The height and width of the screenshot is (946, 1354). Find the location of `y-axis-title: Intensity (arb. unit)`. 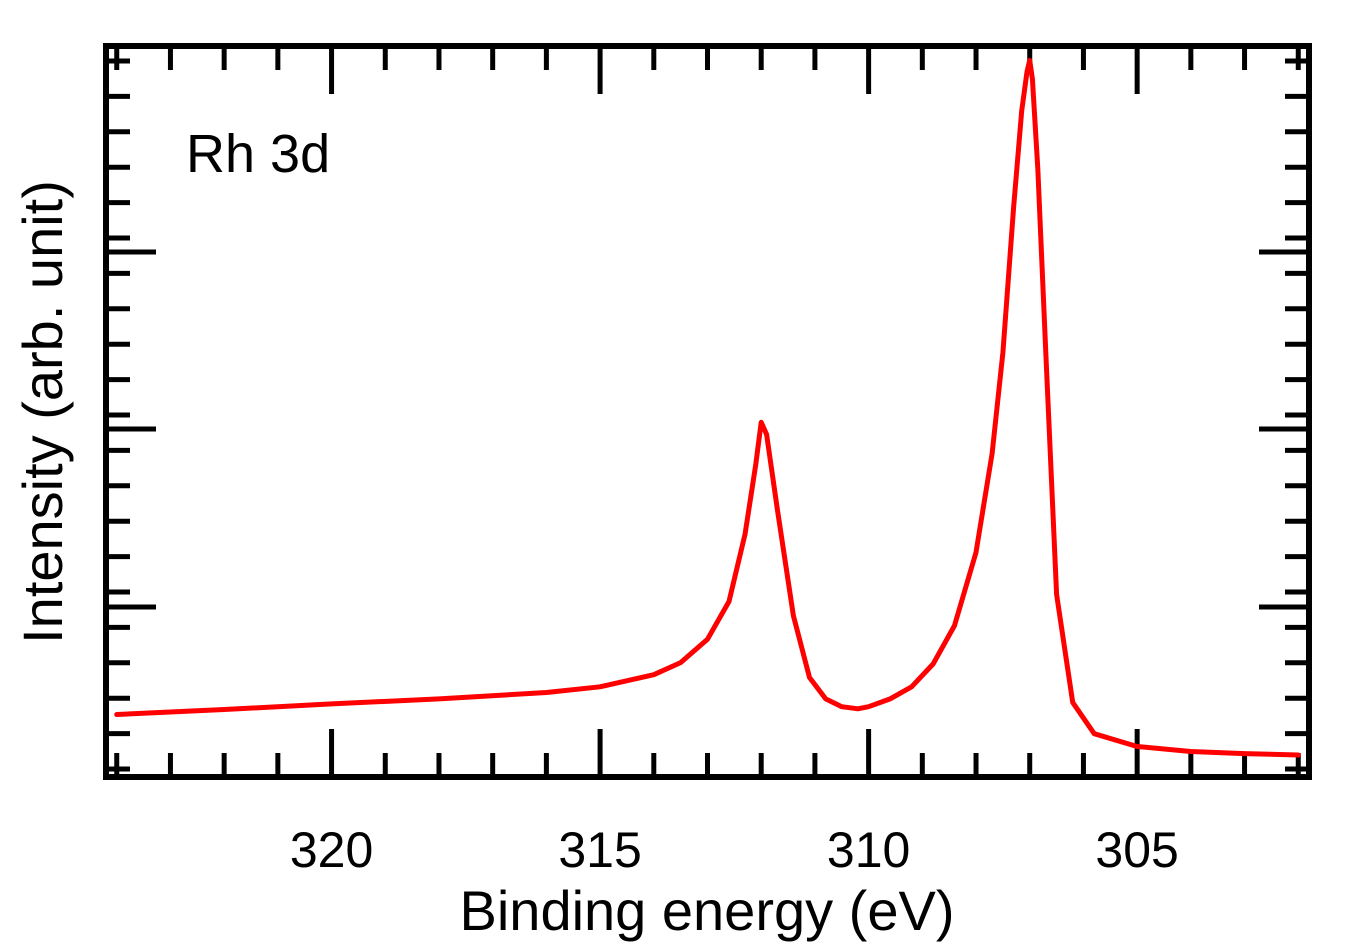

y-axis-title: Intensity (arb. unit) is located at coordinates (42, 412).